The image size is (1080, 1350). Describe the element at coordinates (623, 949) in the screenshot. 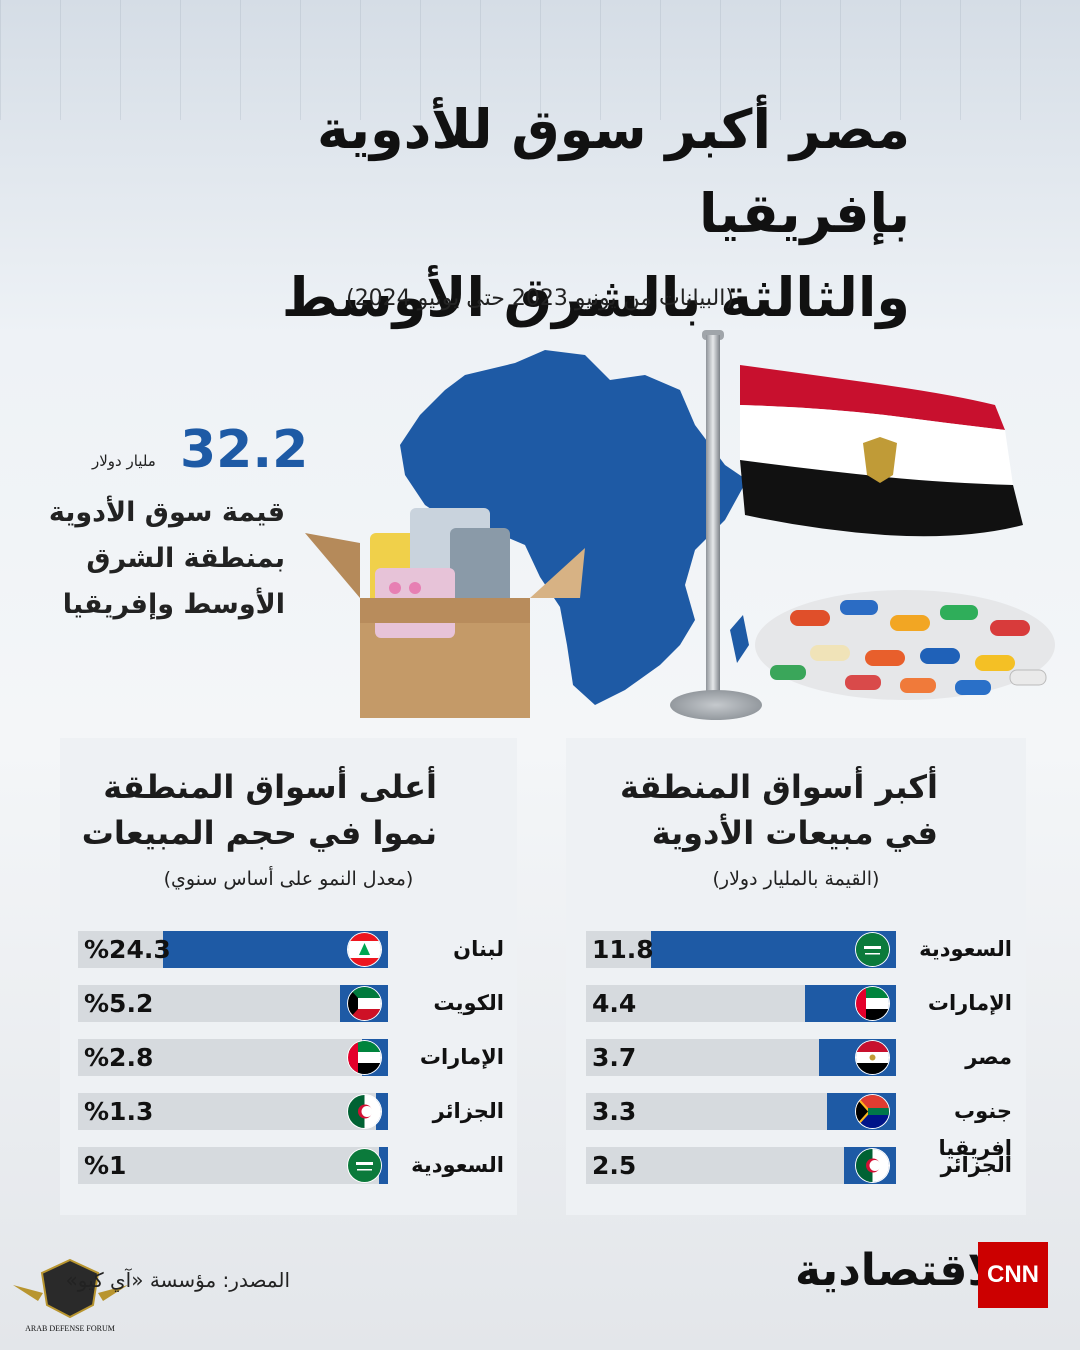

I see `bar-value-label: 11.8` at that location.